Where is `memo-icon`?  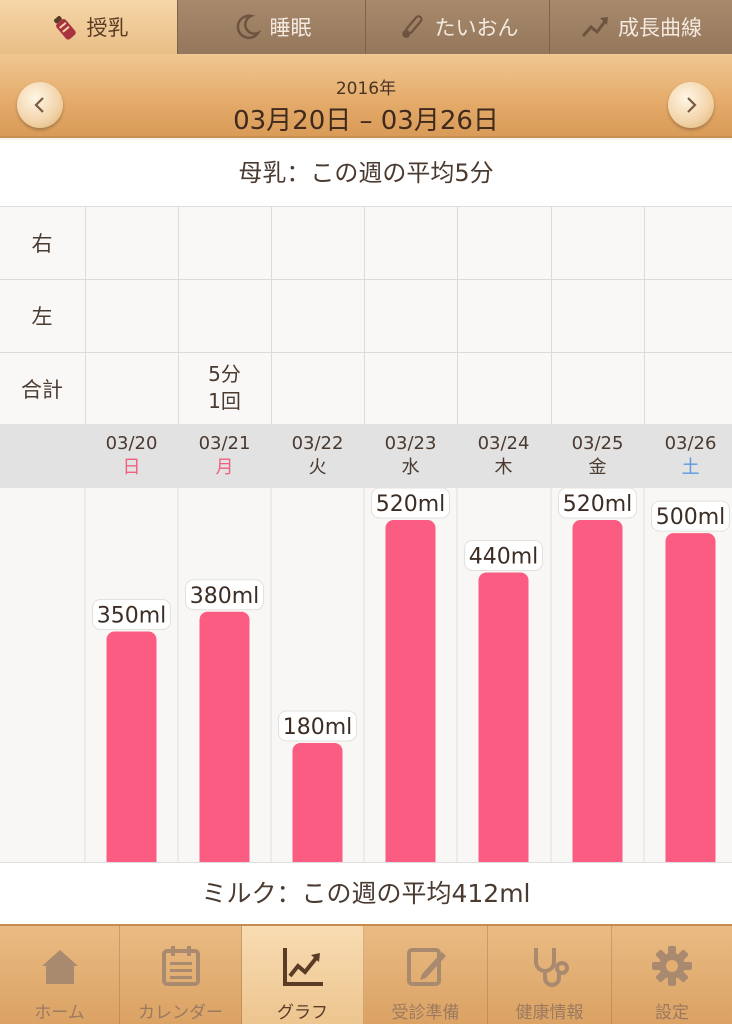
memo-icon is located at coordinates (426, 967).